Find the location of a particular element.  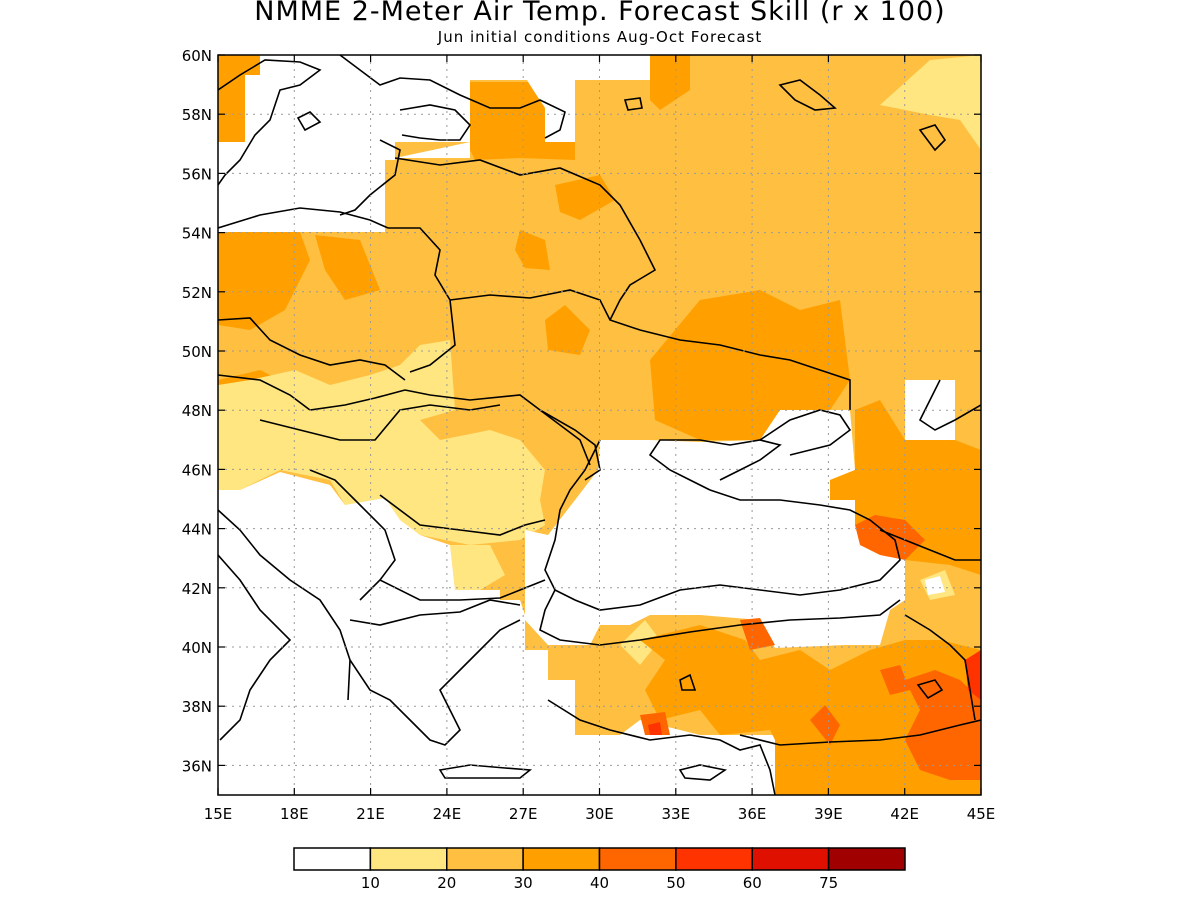

map-subtitle: Jun initial conditions Aug-Oct Forecast is located at coordinates (600, 37).